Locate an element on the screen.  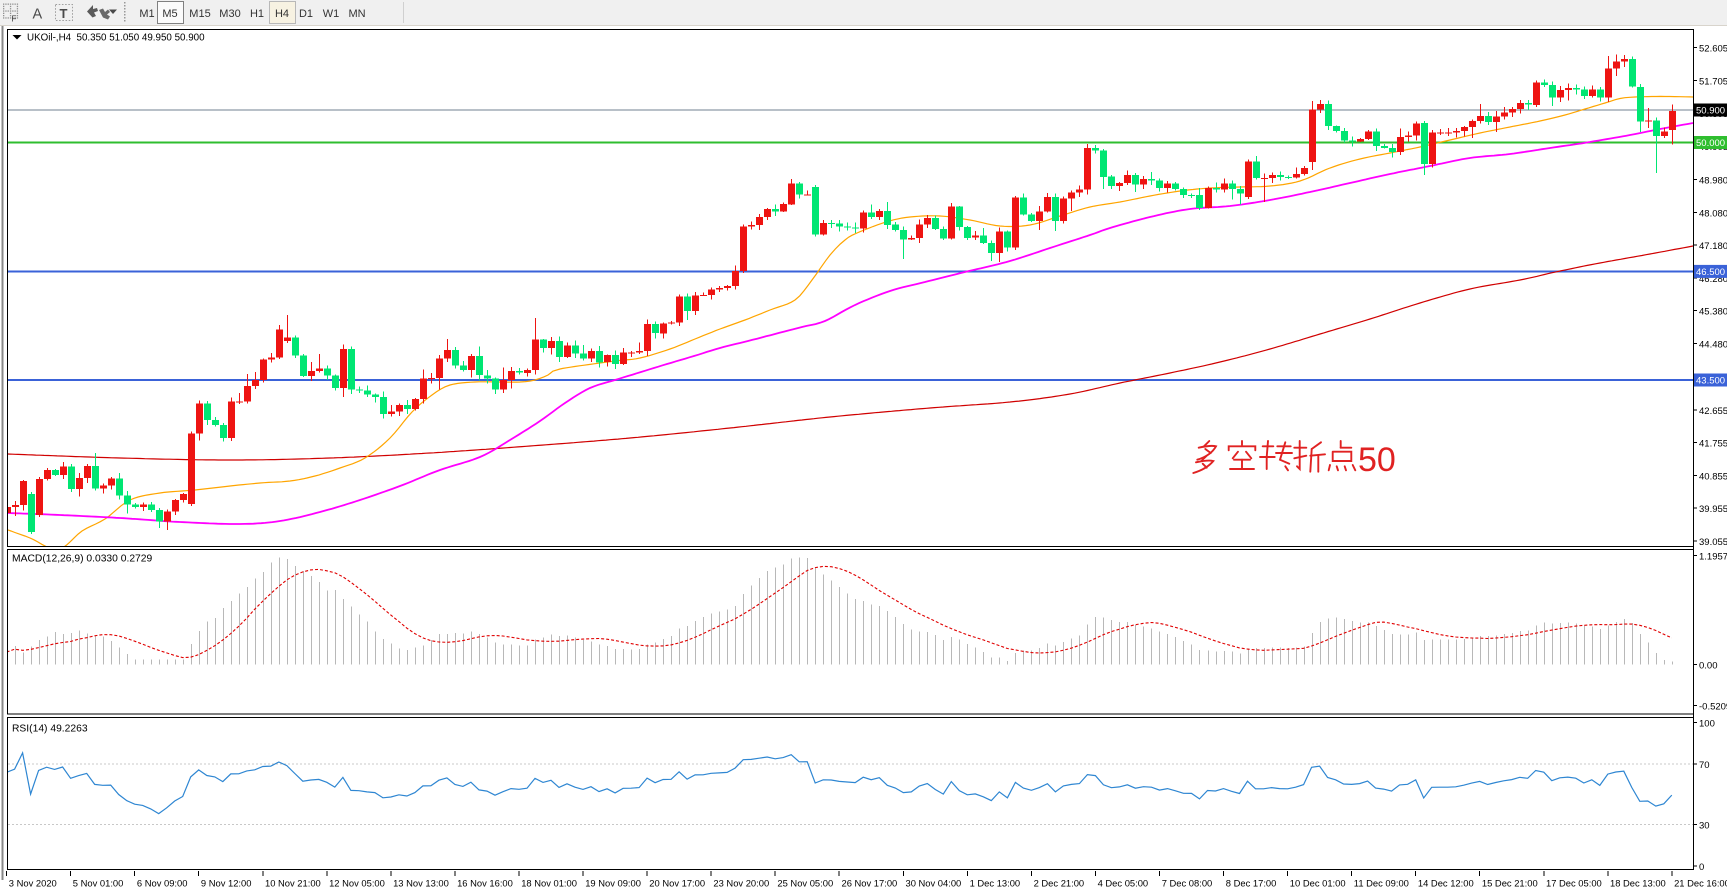
svg-text: 12 Nov 05:00 is located at coordinates (357, 883).